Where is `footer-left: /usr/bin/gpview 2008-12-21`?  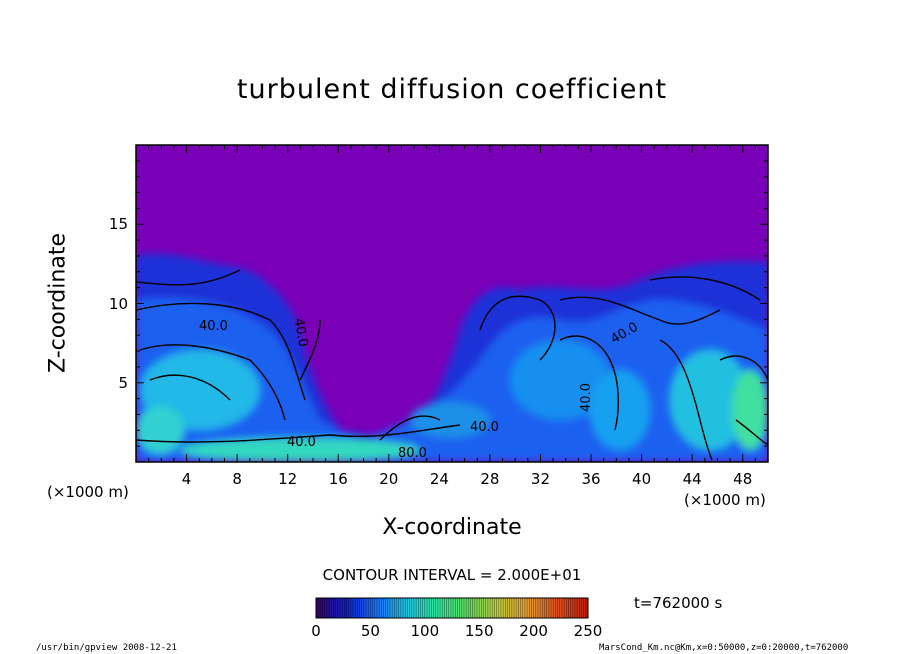
footer-left: /usr/bin/gpview 2008-12-21 is located at coordinates (106, 648).